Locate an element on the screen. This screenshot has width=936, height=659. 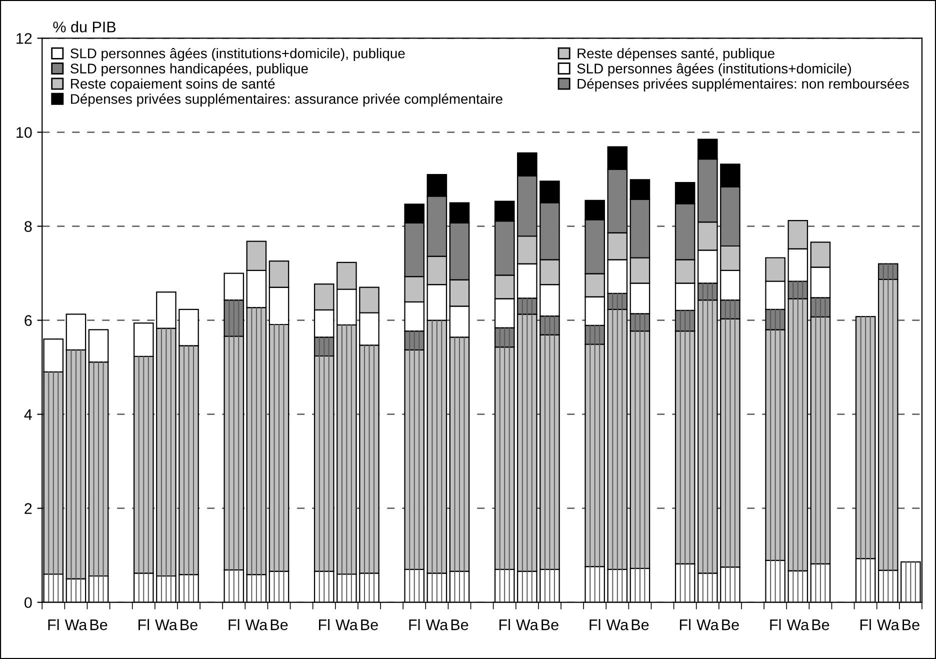
y-tick-label: 12 is located at coordinates (24, 38).